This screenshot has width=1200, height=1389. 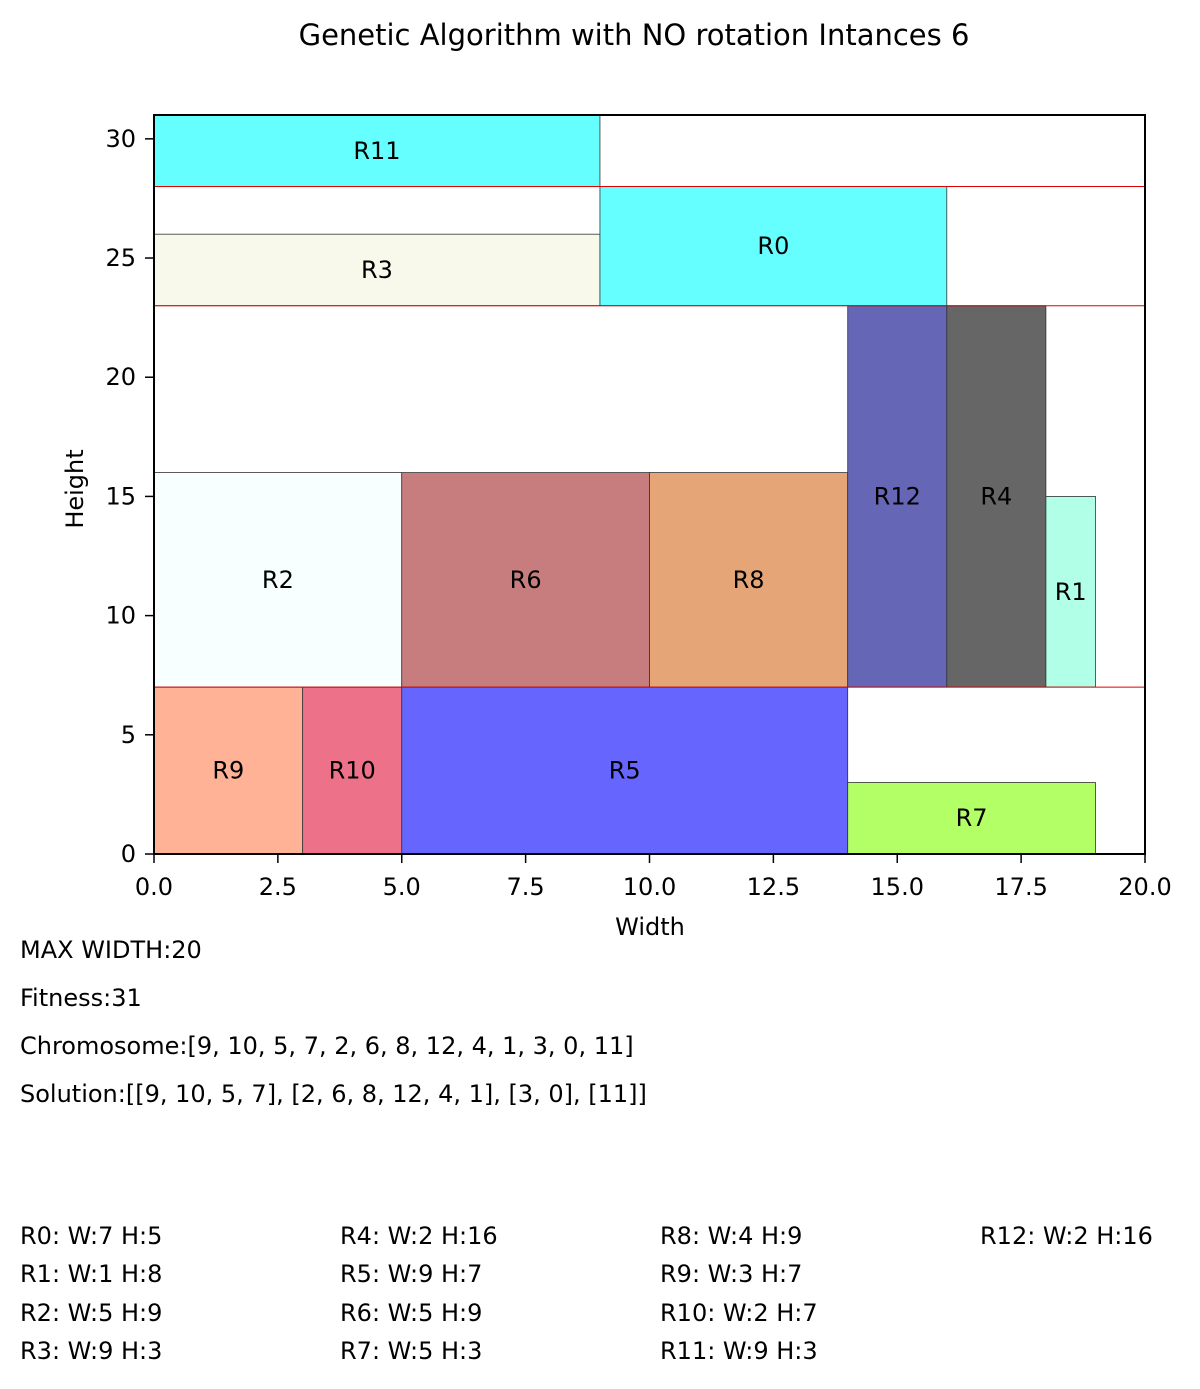 I want to click on rect-label-r10: R10, so click(x=352, y=771).